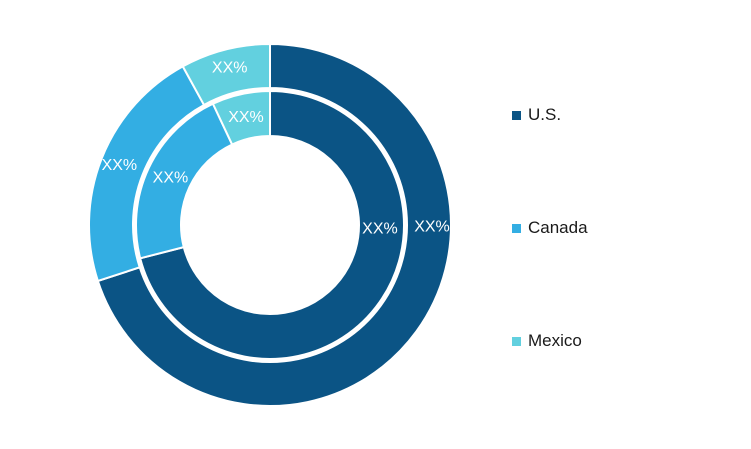  What do you see at coordinates (555, 340) in the screenshot?
I see `legend-label-mexico: Mexico` at bounding box center [555, 340].